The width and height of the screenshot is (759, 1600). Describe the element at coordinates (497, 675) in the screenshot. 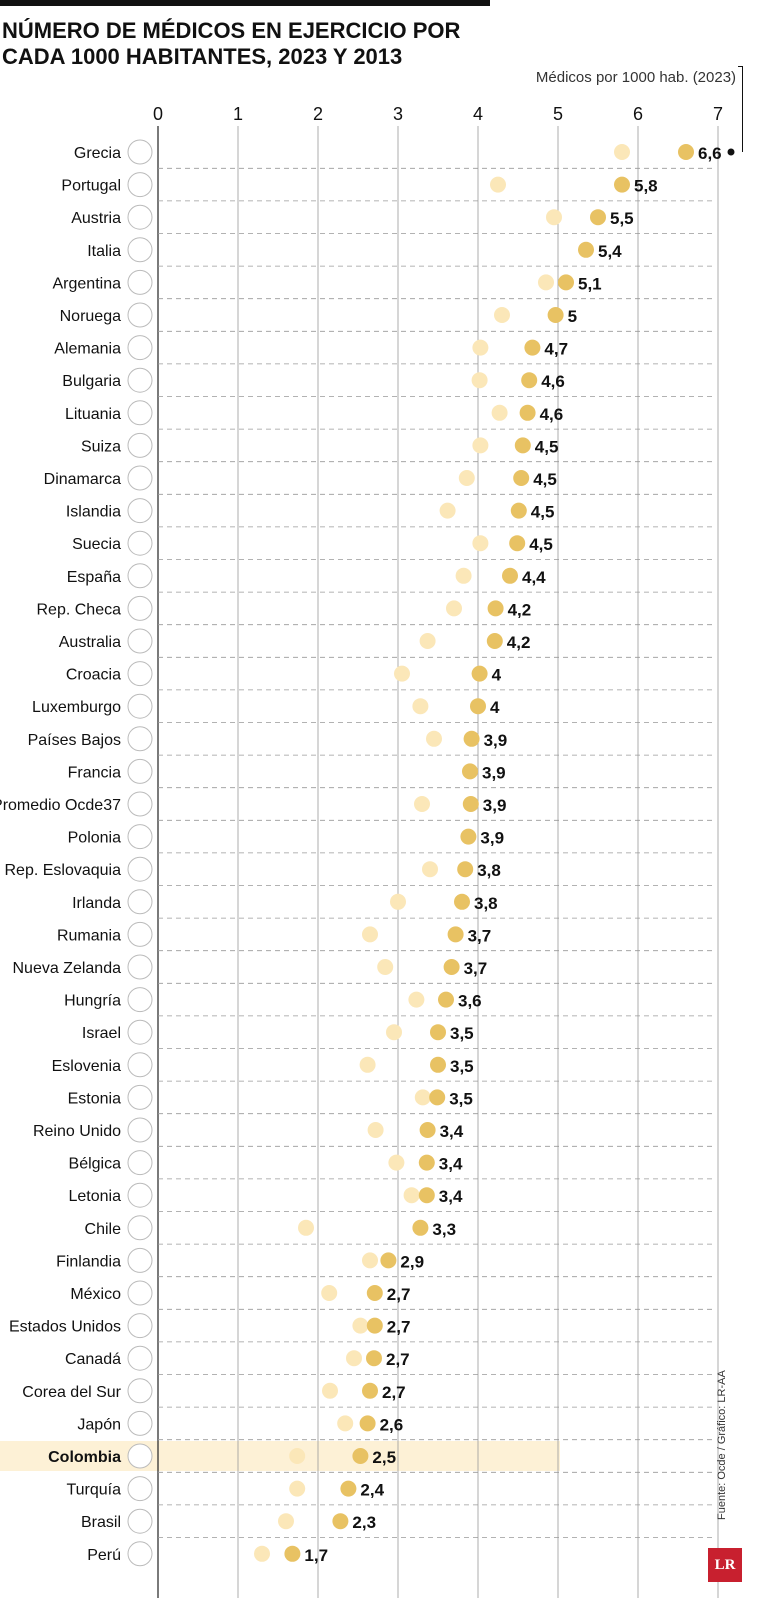

I see `value-label: 4` at that location.